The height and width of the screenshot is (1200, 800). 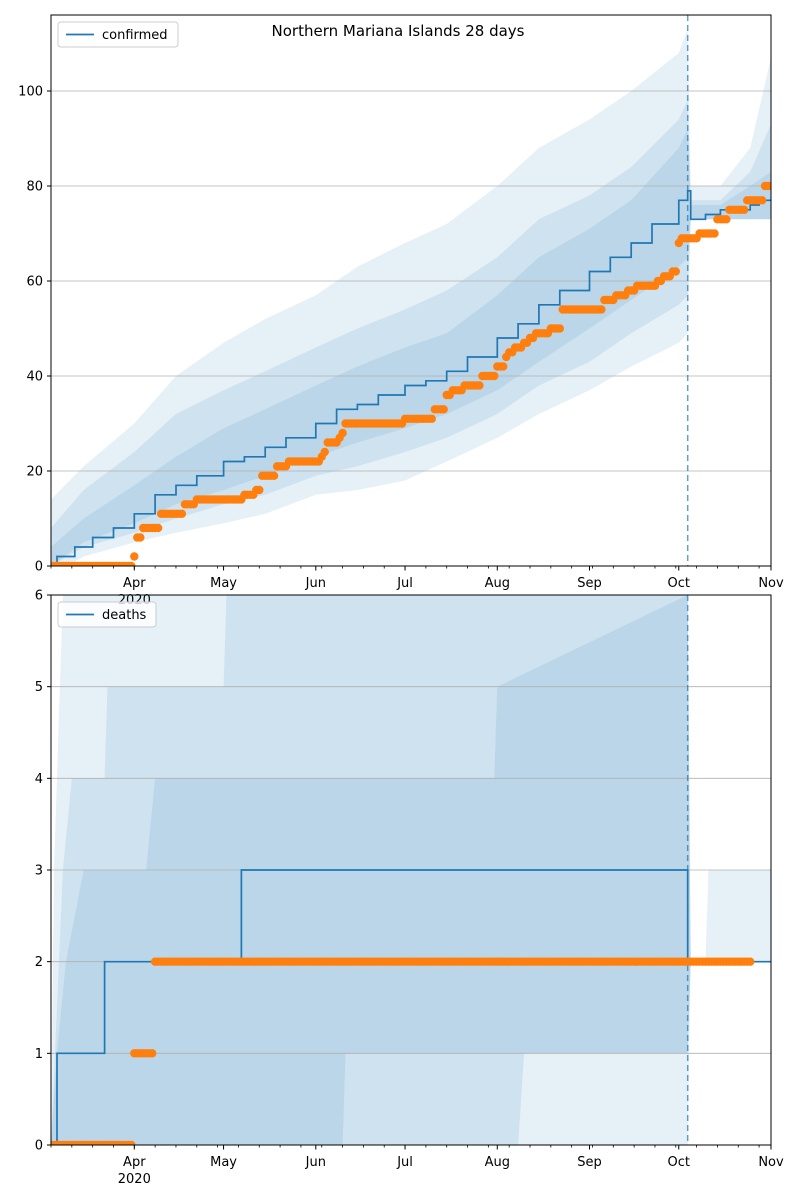 I want to click on deaths-observed-series, so click(x=403, y=1051).